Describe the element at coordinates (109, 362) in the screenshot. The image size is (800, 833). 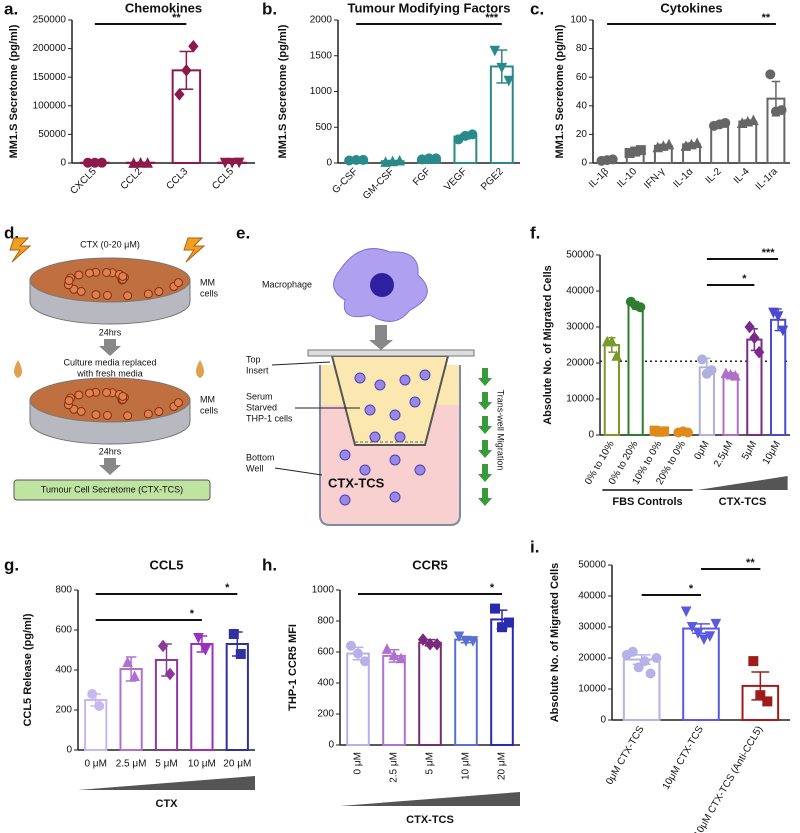
I see `step-label: Culture media replaced` at that location.